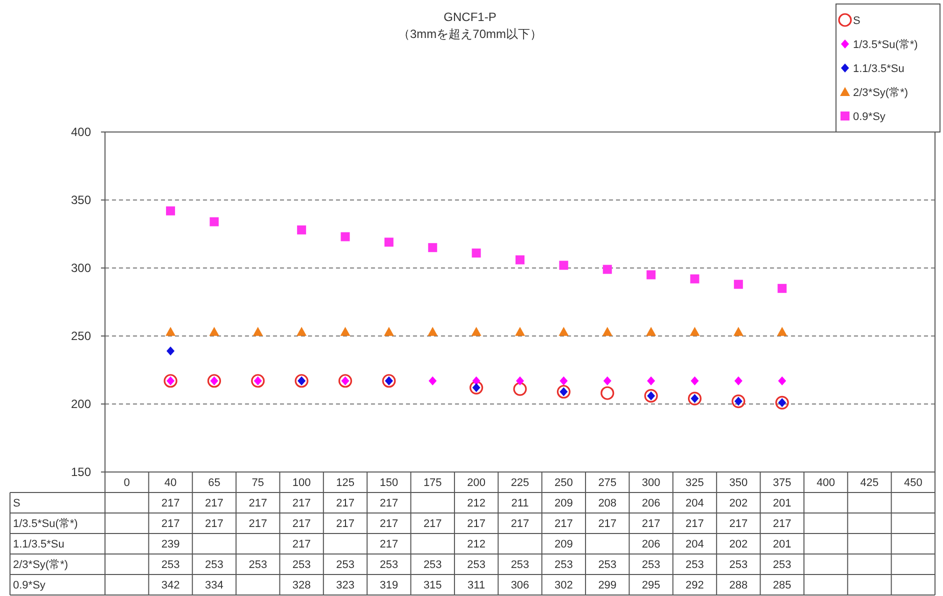  I want to click on x-tick-label: 300, so click(651, 483).